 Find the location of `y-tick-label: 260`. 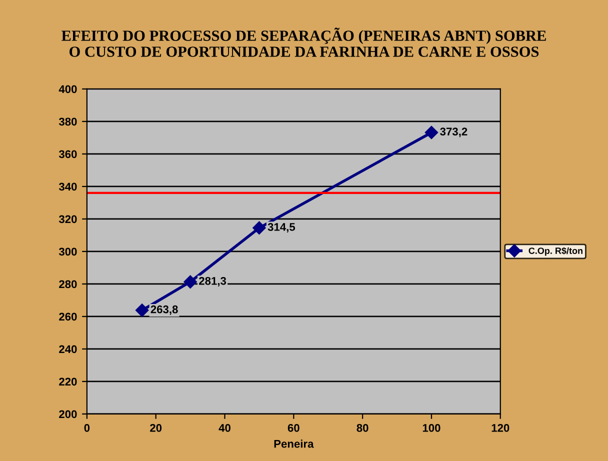

y-tick-label: 260 is located at coordinates (68, 316).